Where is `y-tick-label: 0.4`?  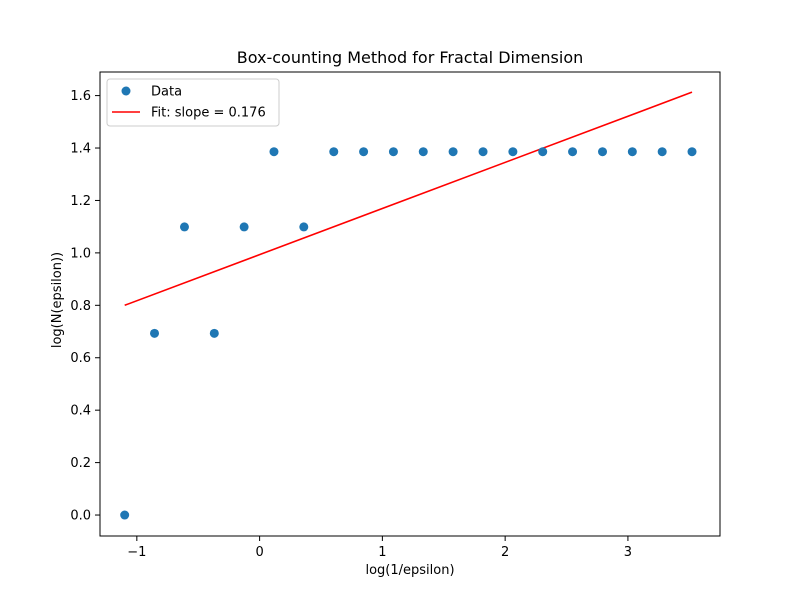
y-tick-label: 0.4 is located at coordinates (80, 411).